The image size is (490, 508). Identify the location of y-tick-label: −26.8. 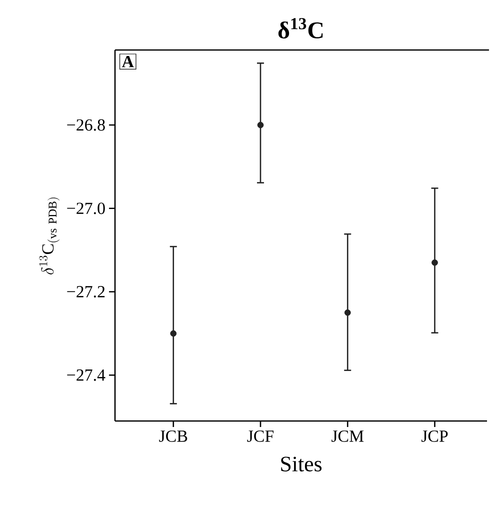
(86, 125).